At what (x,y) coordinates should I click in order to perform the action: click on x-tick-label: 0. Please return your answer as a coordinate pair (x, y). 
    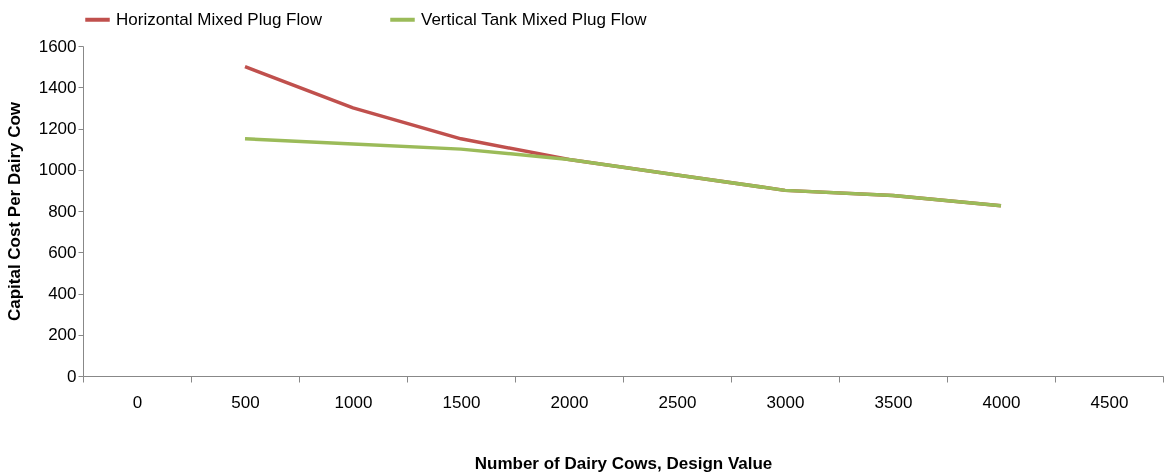
    Looking at the image, I should click on (137, 402).